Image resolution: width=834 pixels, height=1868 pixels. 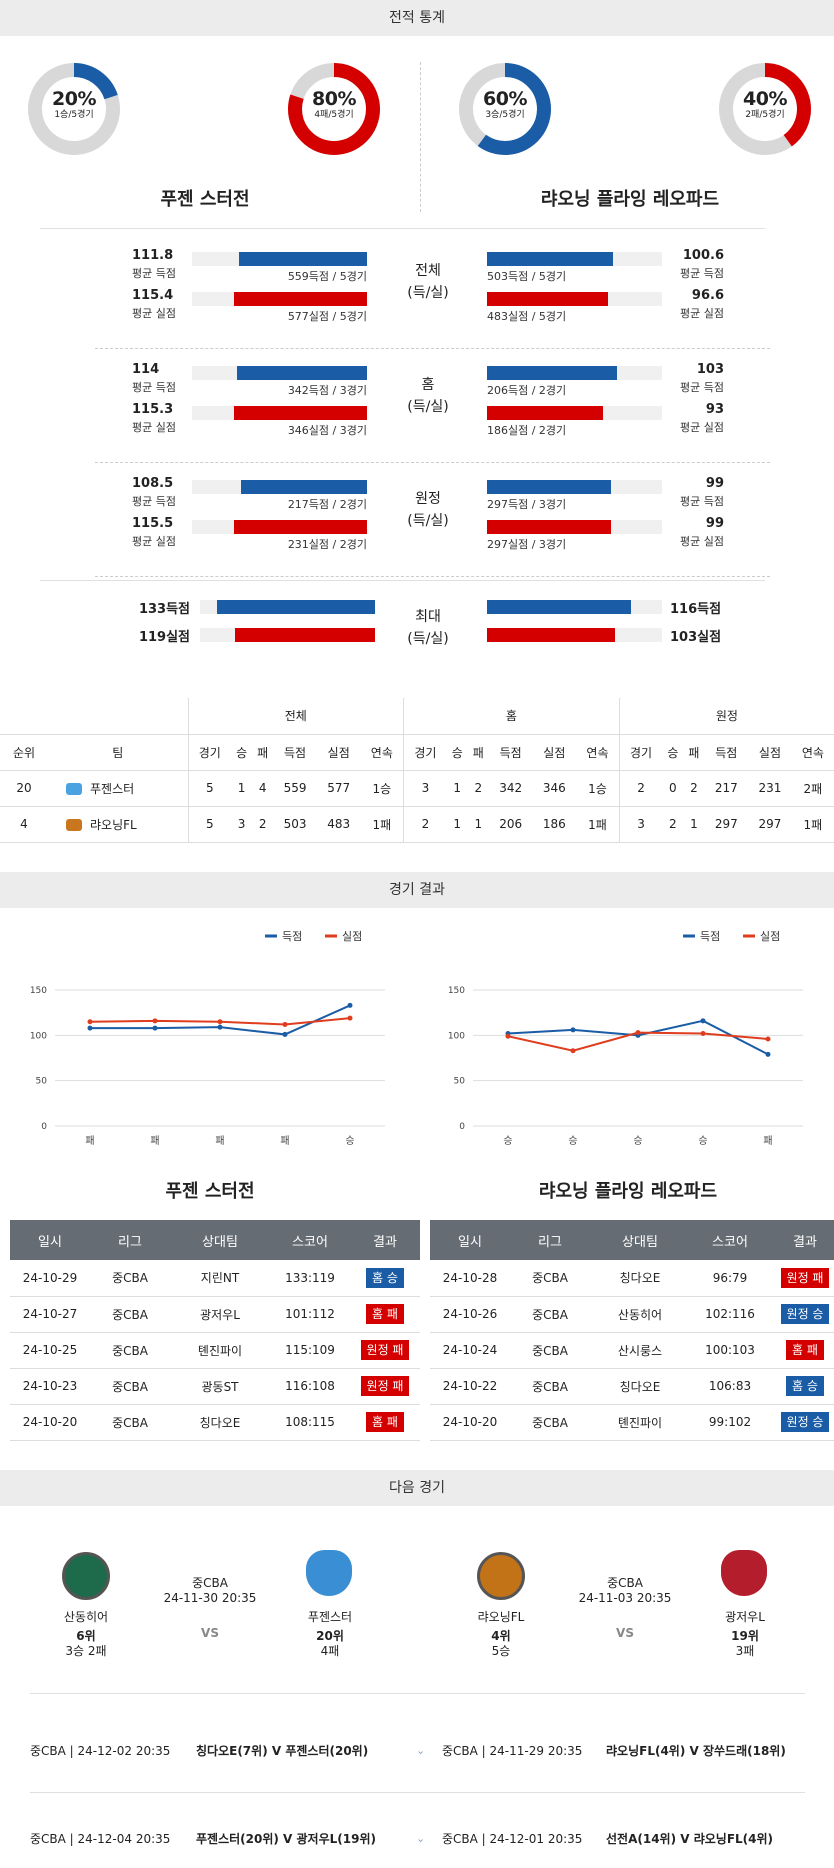 I want to click on team-logo-icon, so click(x=74, y=789).